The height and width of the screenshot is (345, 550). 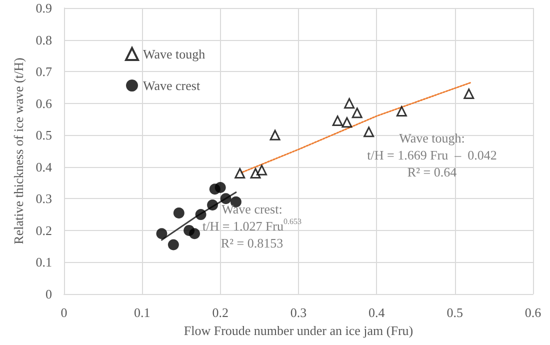 I want to click on x-tick-label: 0.1, so click(x=142, y=312).